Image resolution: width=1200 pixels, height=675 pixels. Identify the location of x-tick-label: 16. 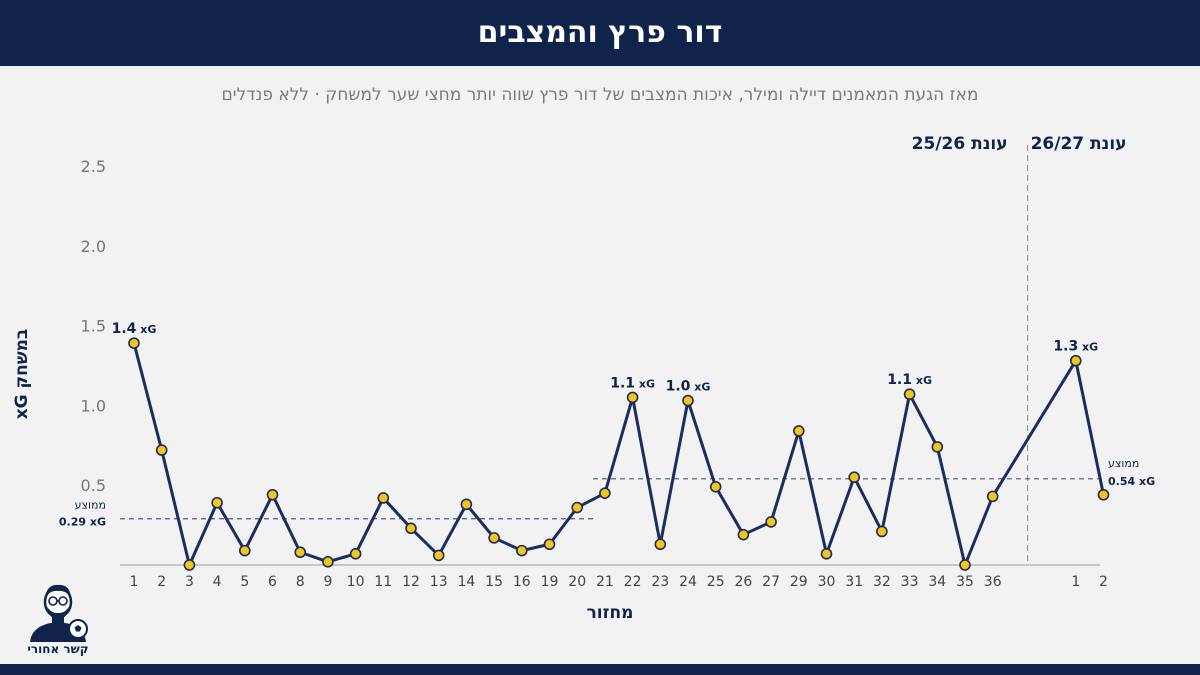
(522, 582).